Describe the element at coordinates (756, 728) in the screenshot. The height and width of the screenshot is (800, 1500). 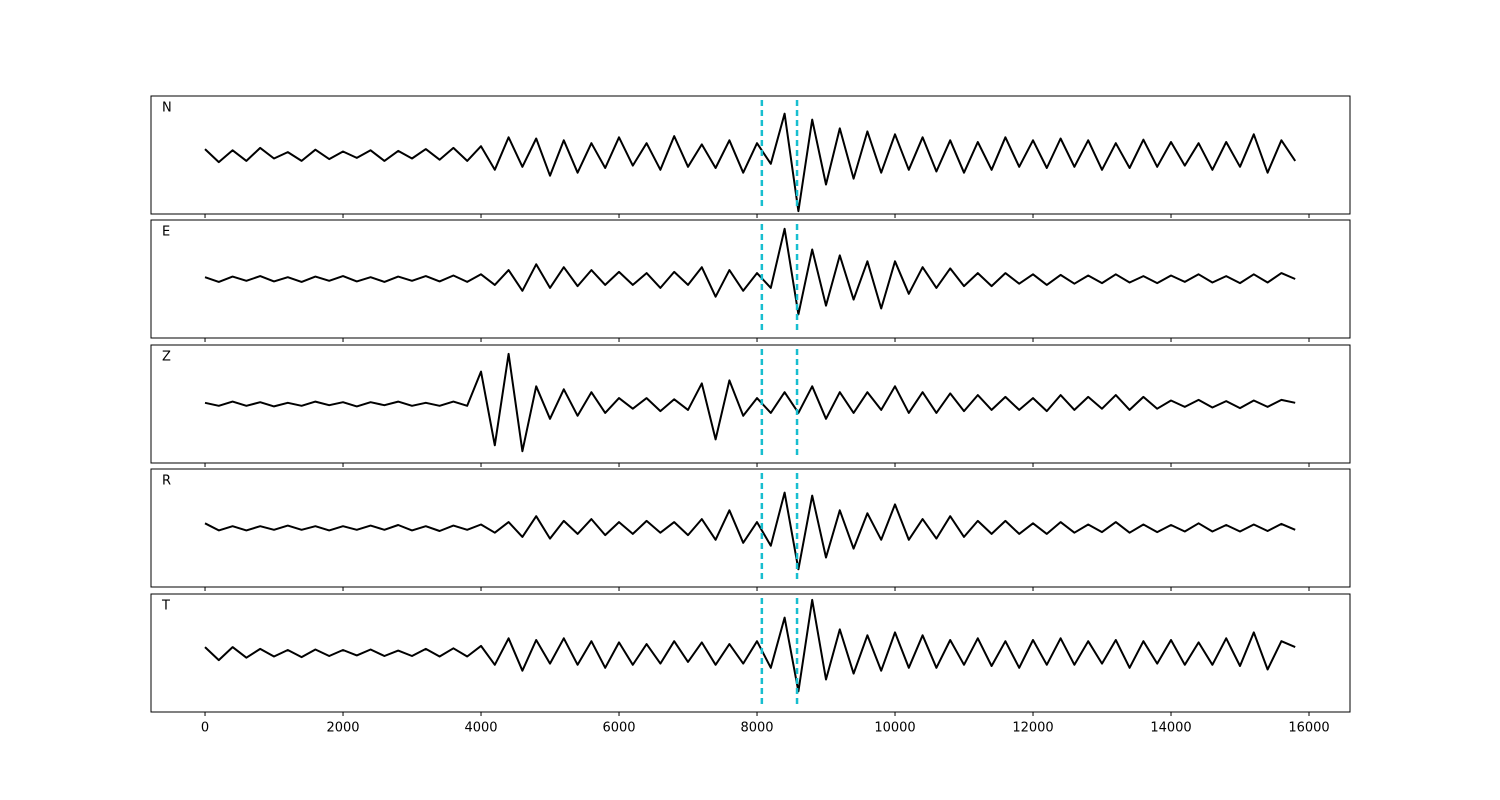
I see `x-tick-label: 8000` at that location.